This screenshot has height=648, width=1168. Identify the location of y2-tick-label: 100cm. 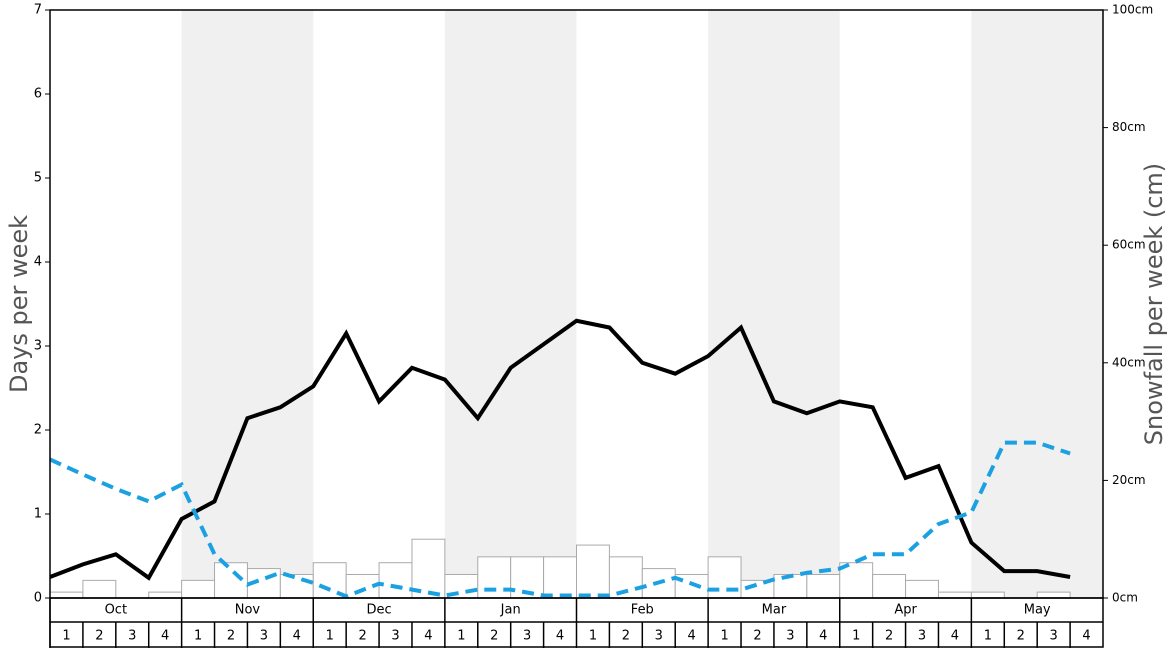
(1132, 10).